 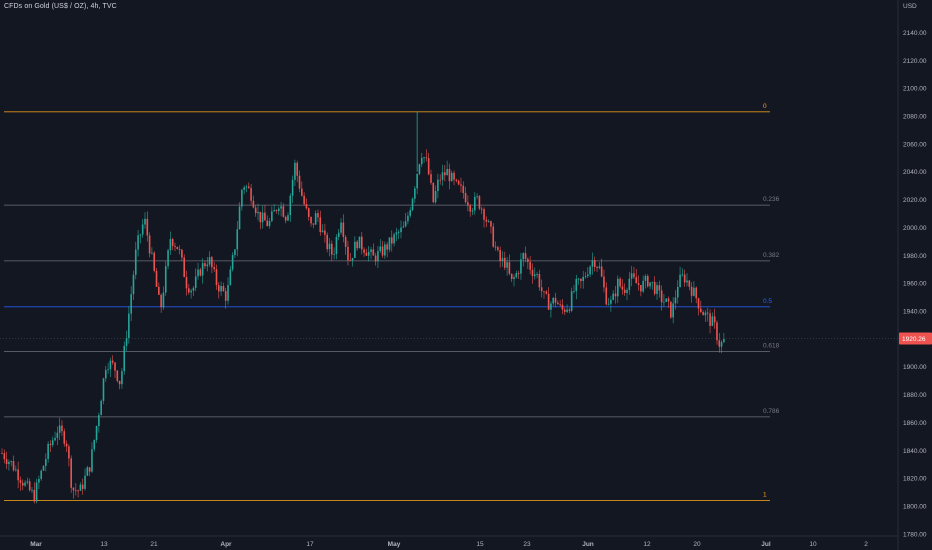 What do you see at coordinates (915, 33) in the screenshot?
I see `price-tick-label: 2140.00` at bounding box center [915, 33].